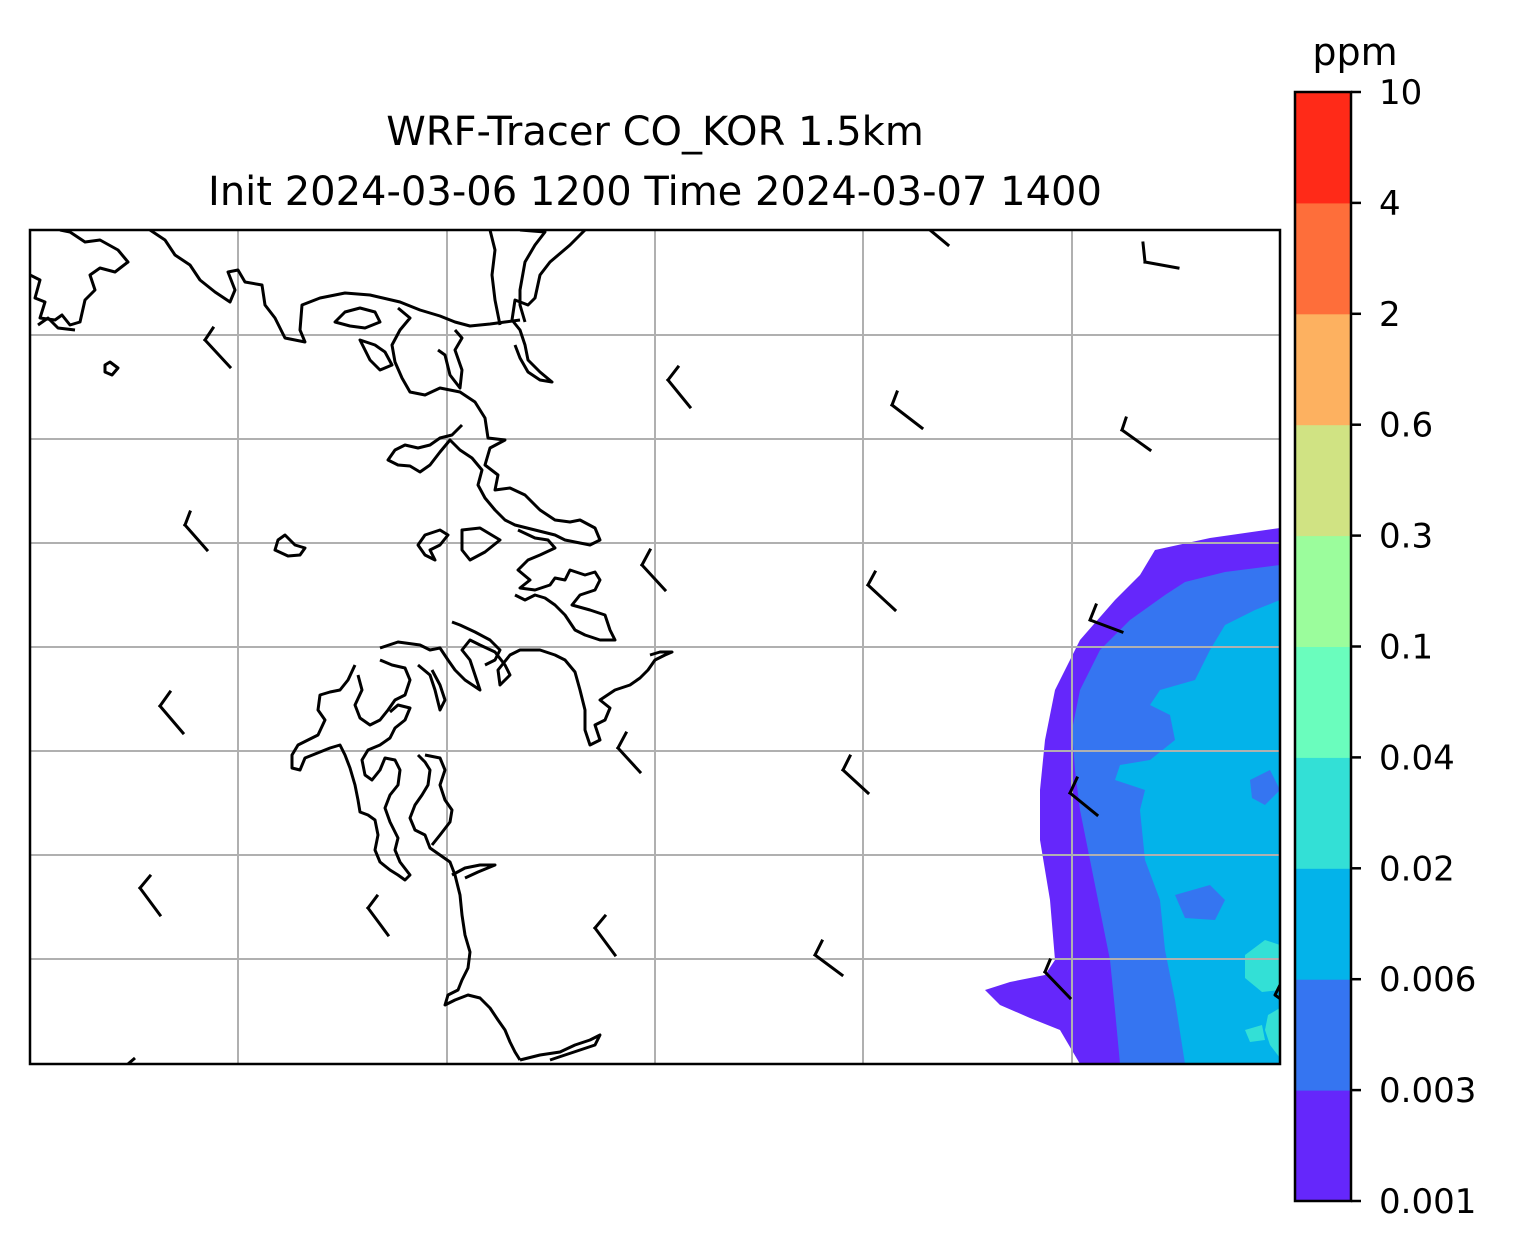  Describe the element at coordinates (1417, 758) in the screenshot. I see `colorbar-tick-label: 0.04` at that location.